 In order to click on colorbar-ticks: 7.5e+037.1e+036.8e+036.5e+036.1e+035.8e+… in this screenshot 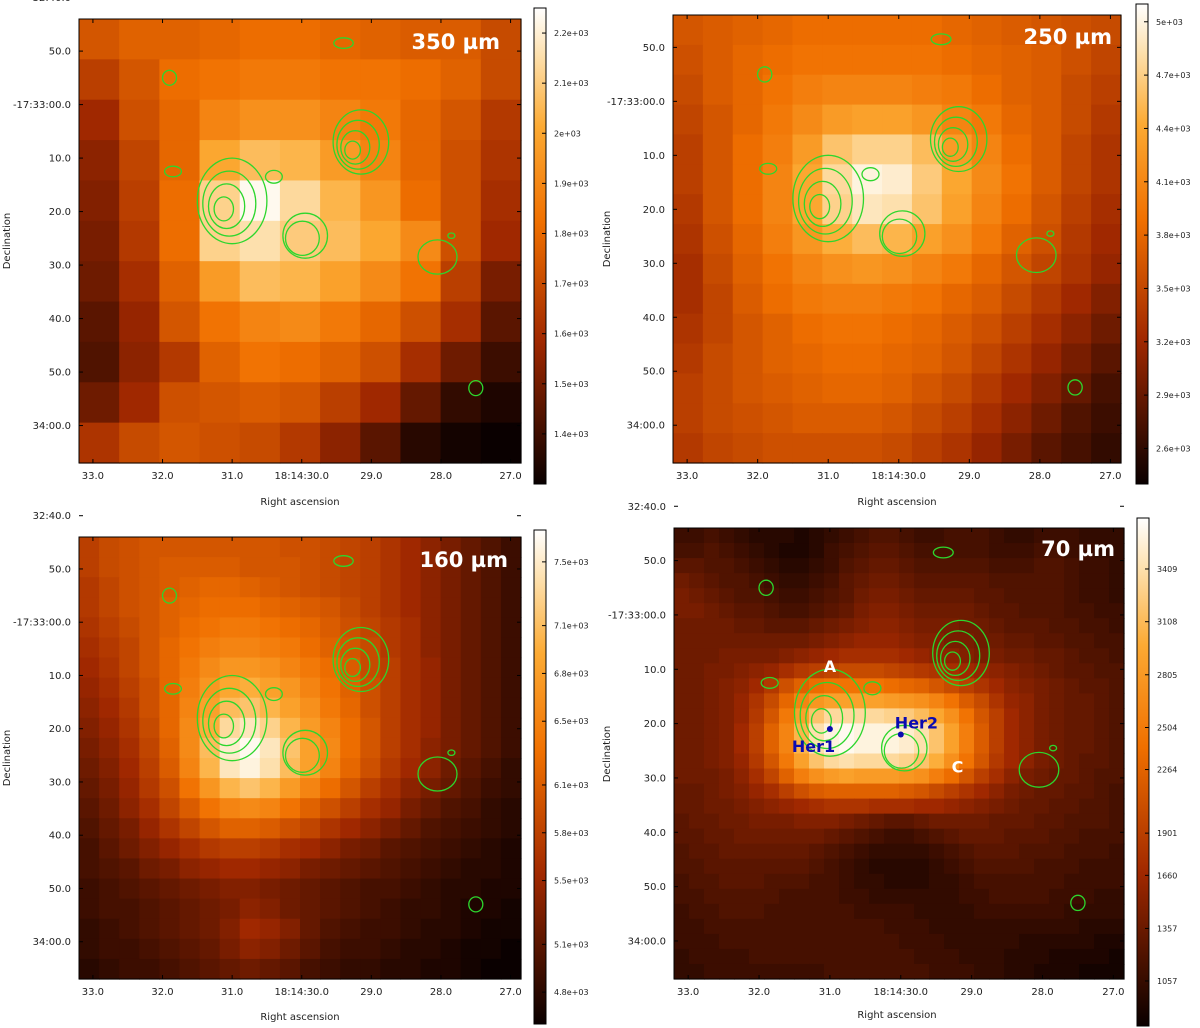, I will do `click(565, 777)`.